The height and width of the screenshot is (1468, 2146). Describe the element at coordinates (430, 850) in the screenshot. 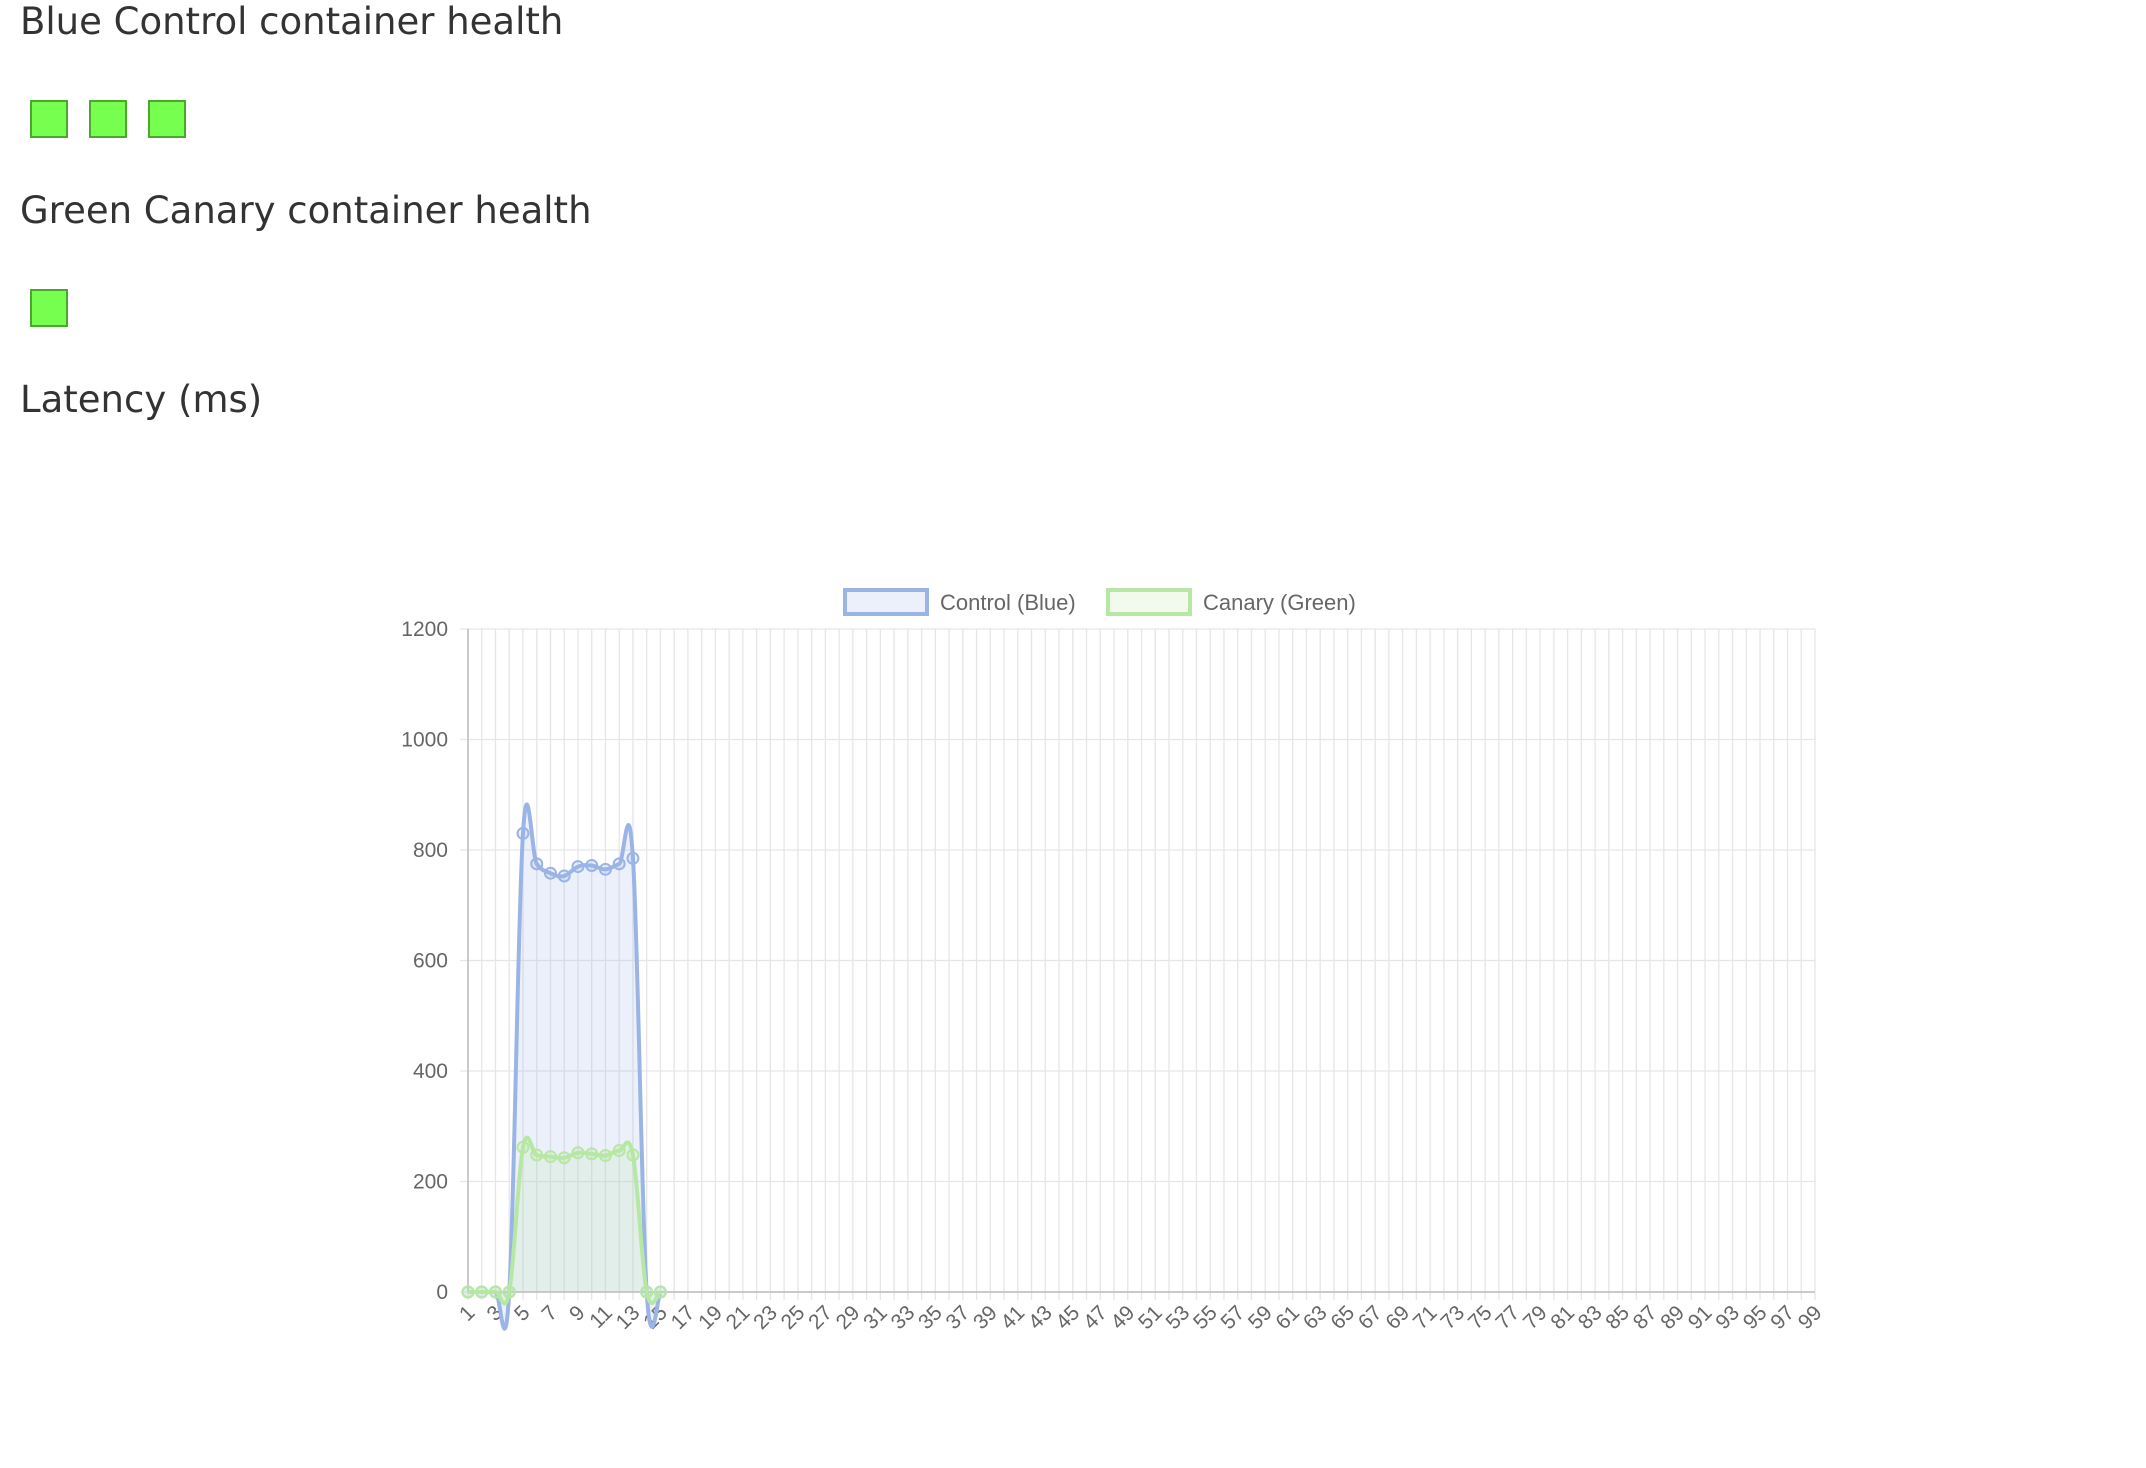

I see `y-tick-label: 800` at that location.